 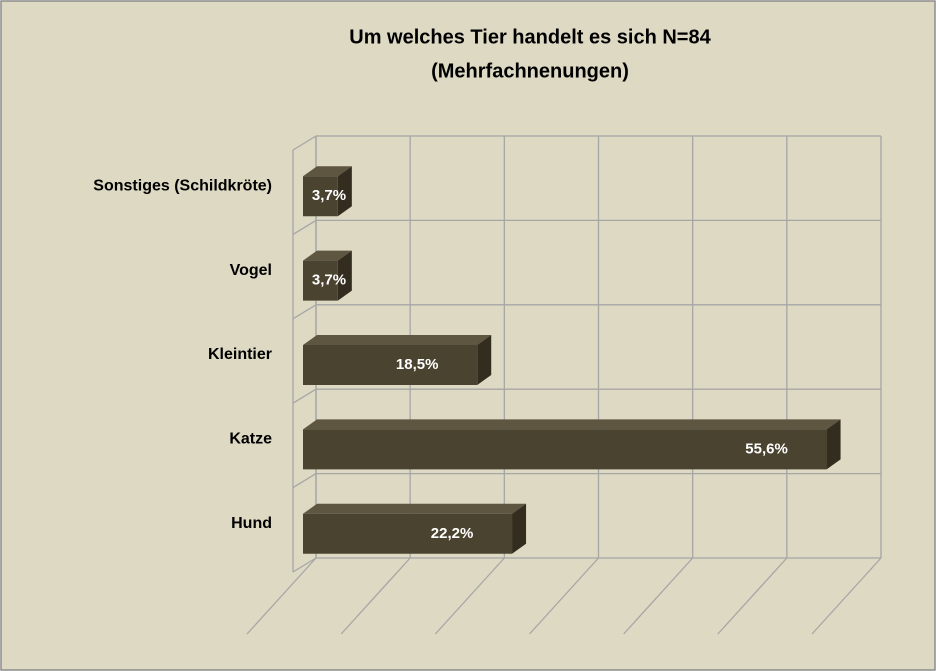 What do you see at coordinates (182, 185) in the screenshot?
I see `y-tick-label: Sonstiges (Schildkröte)` at bounding box center [182, 185].